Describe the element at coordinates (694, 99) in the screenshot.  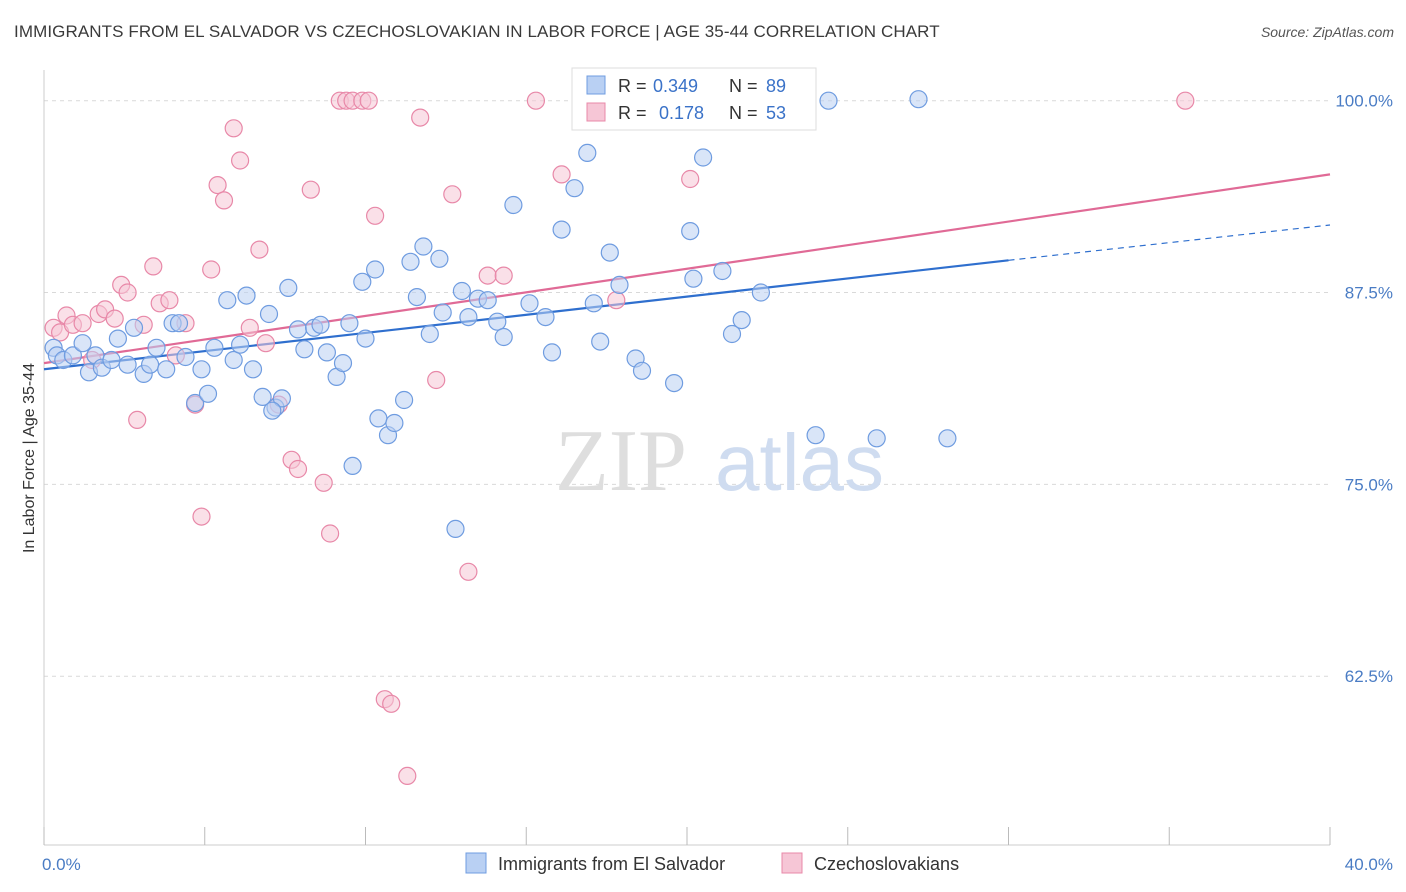
I see `legend-box: R = 0.349 N = 89 R = 0.178 N = 53` at that location.